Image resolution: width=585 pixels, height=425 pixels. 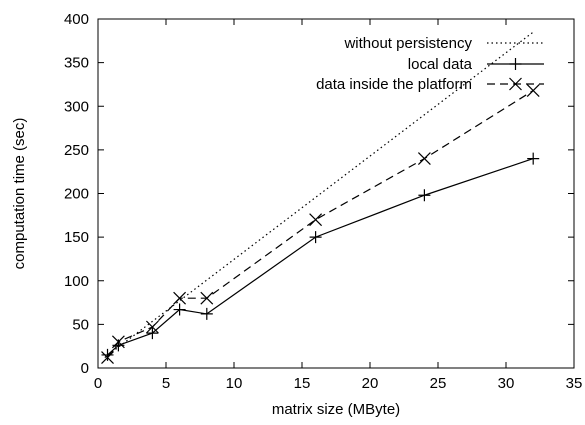 I want to click on y-axis-label: computation time (sec), so click(x=19, y=194).